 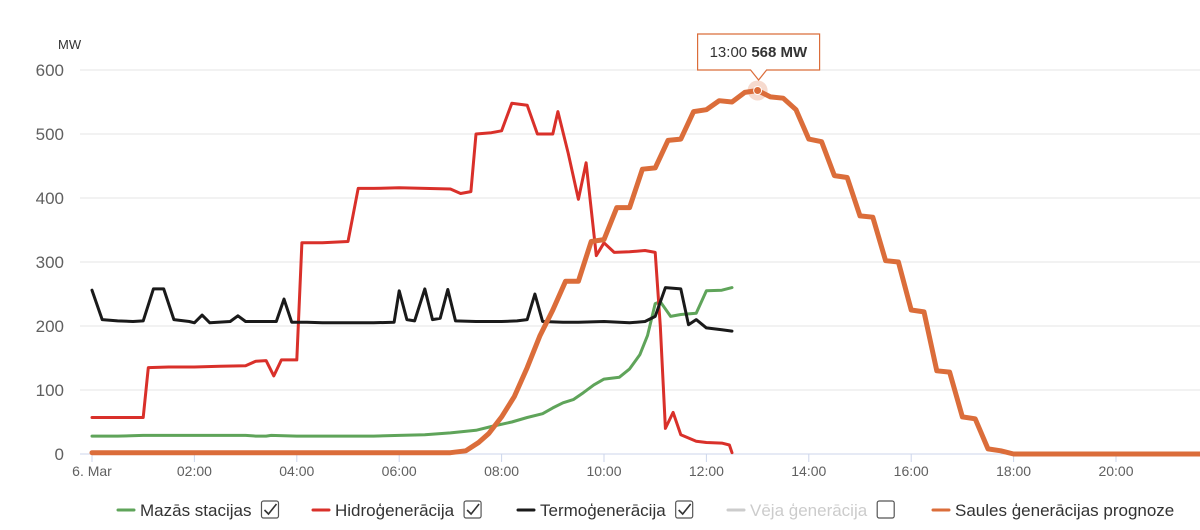 What do you see at coordinates (808, 471) in the screenshot?
I see `x-tick-label: 14:00` at bounding box center [808, 471].